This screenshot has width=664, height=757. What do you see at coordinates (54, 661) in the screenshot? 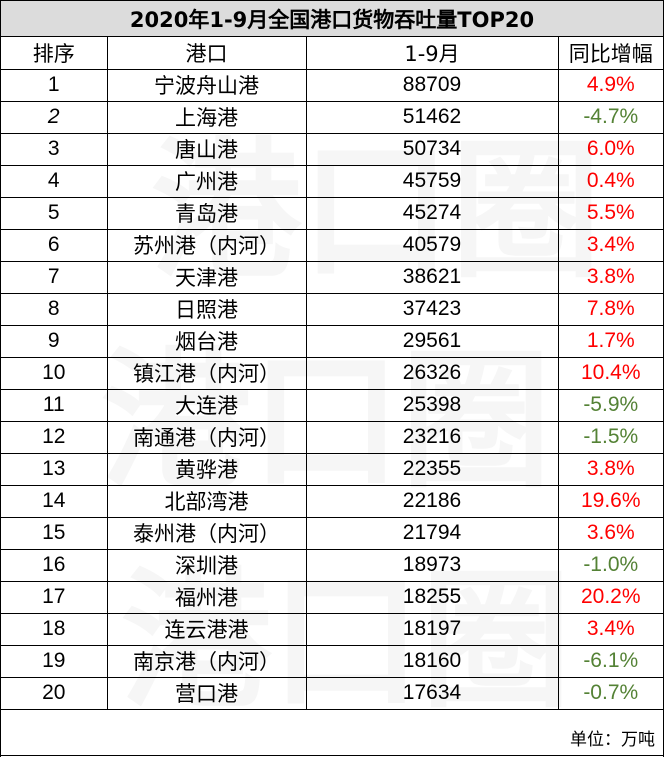
I see `rank-cell: 19` at bounding box center [54, 661].